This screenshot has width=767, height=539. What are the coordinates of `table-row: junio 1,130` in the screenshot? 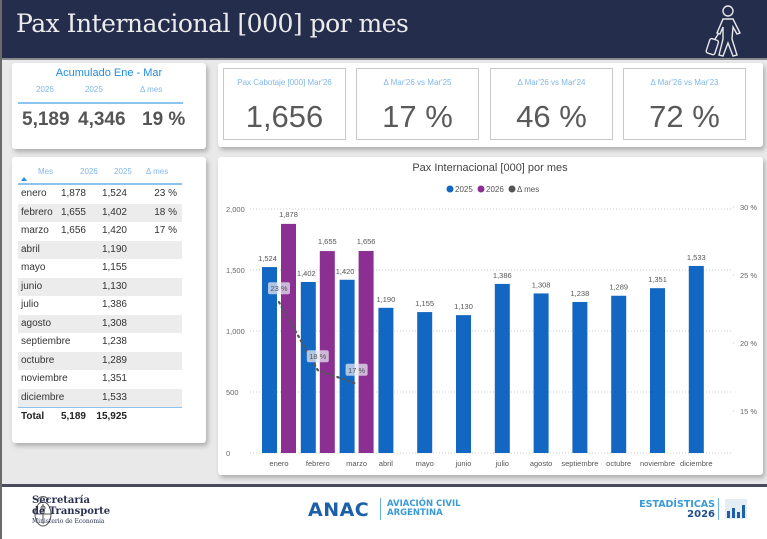 It's located at (100, 286).